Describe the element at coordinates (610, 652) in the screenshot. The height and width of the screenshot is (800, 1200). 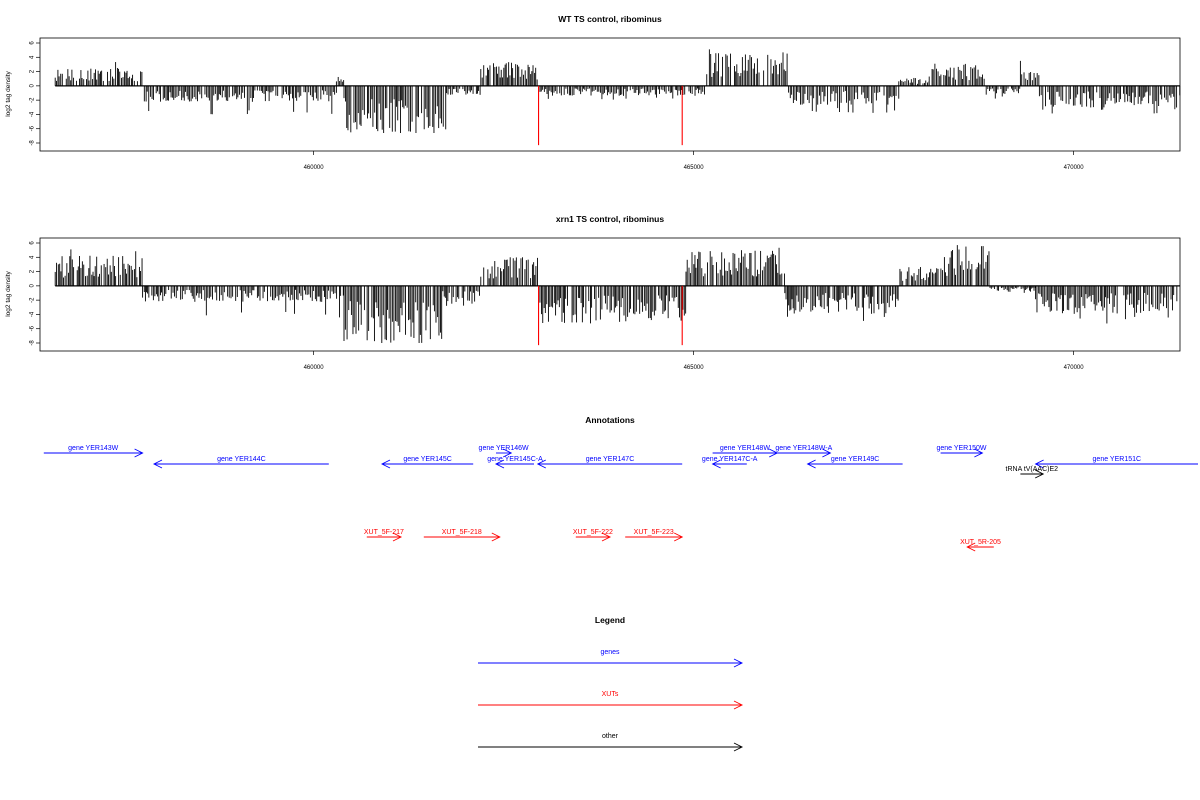
I see `legend-label: genes` at that location.